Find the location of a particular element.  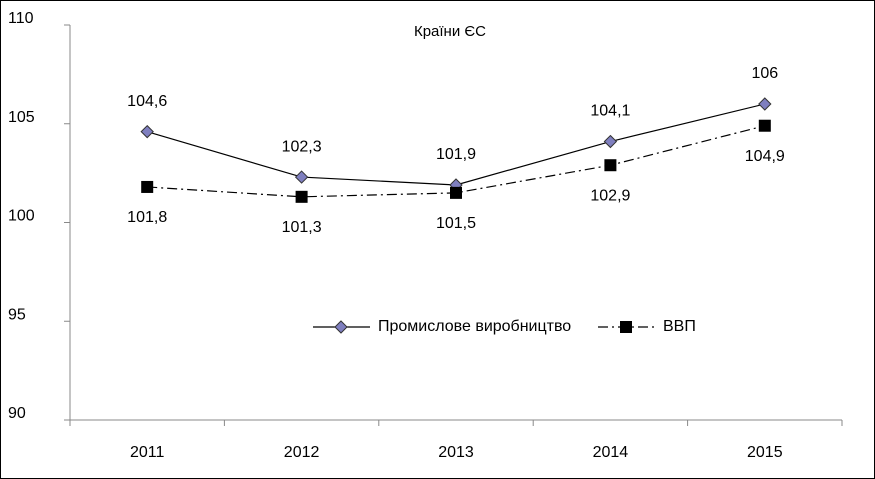

data-label: 104,1 is located at coordinates (610, 111).